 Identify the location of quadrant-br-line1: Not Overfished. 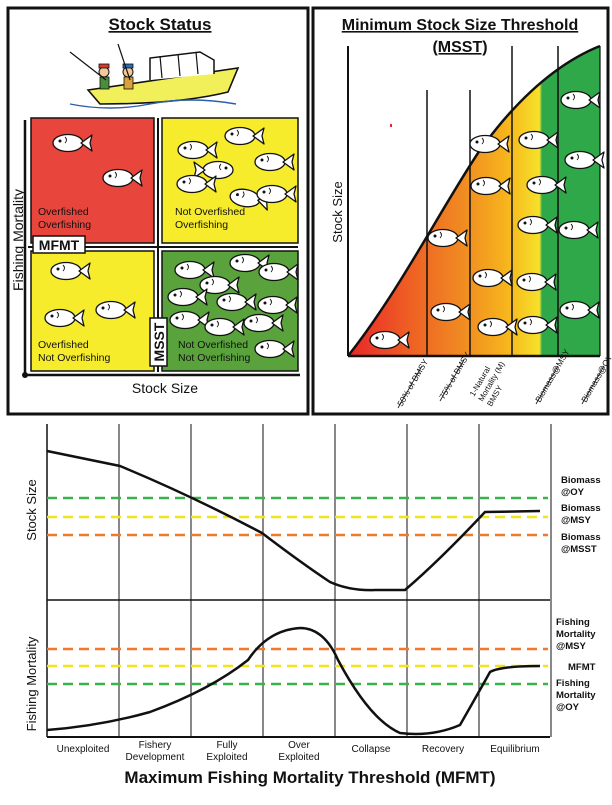
(213, 345).